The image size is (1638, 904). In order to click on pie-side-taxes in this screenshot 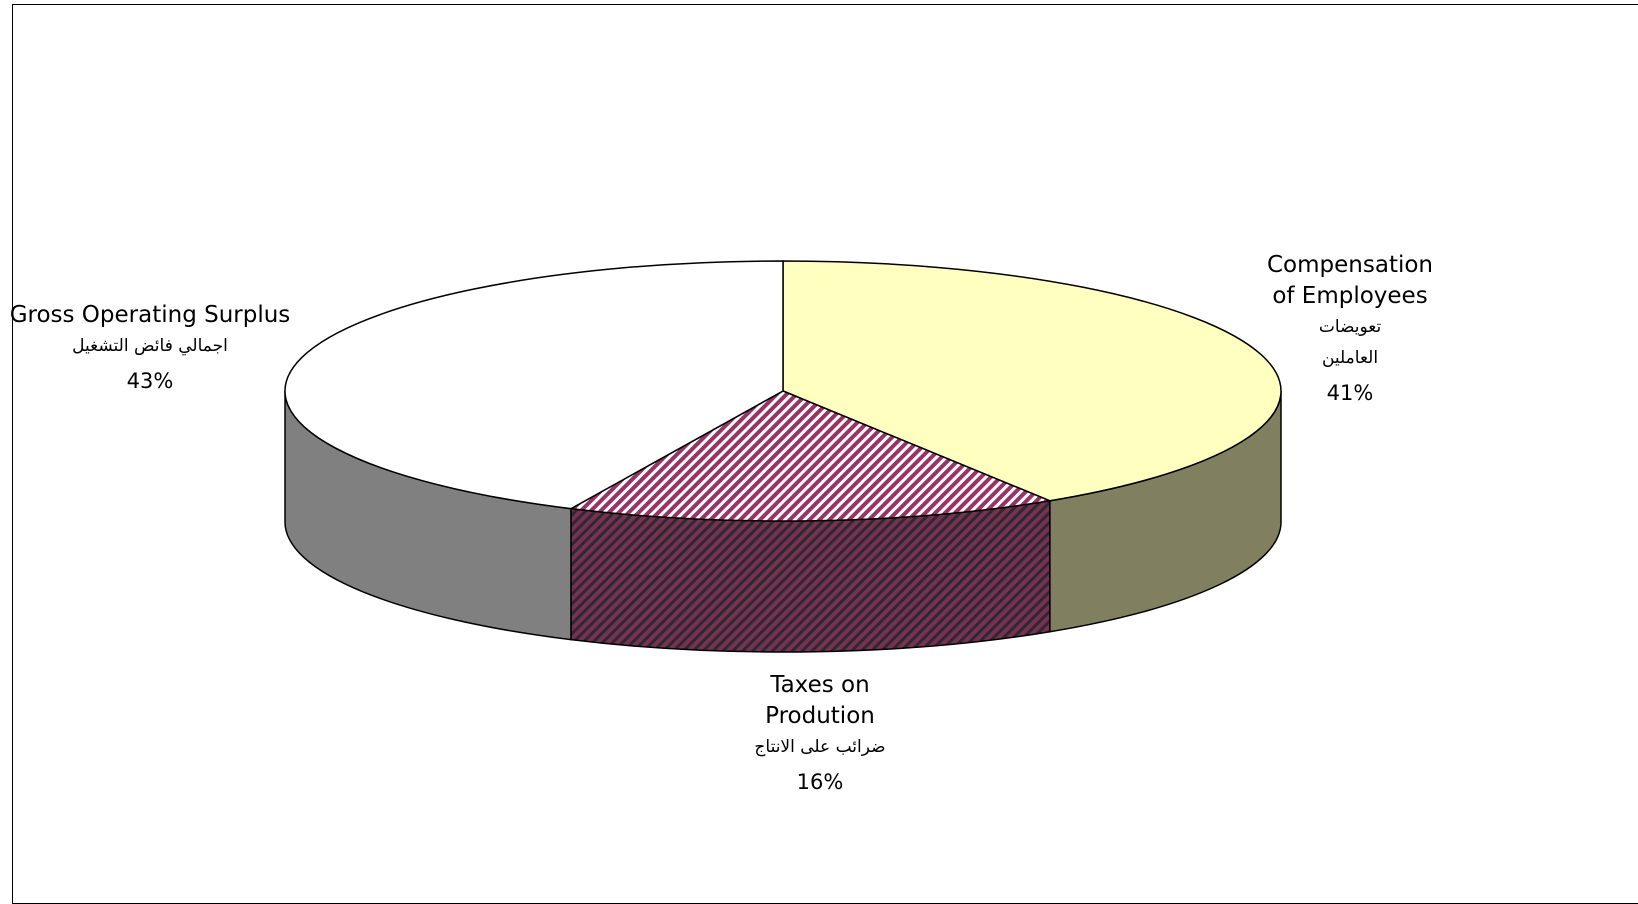, I will do `click(810, 576)`.